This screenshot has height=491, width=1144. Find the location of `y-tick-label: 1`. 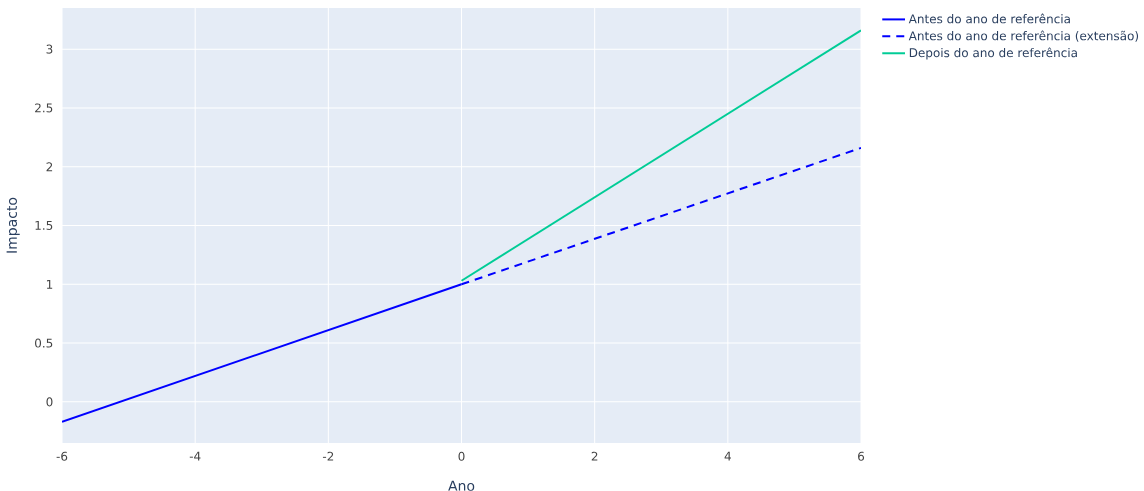

y-tick-label: 1 is located at coordinates (49, 284).